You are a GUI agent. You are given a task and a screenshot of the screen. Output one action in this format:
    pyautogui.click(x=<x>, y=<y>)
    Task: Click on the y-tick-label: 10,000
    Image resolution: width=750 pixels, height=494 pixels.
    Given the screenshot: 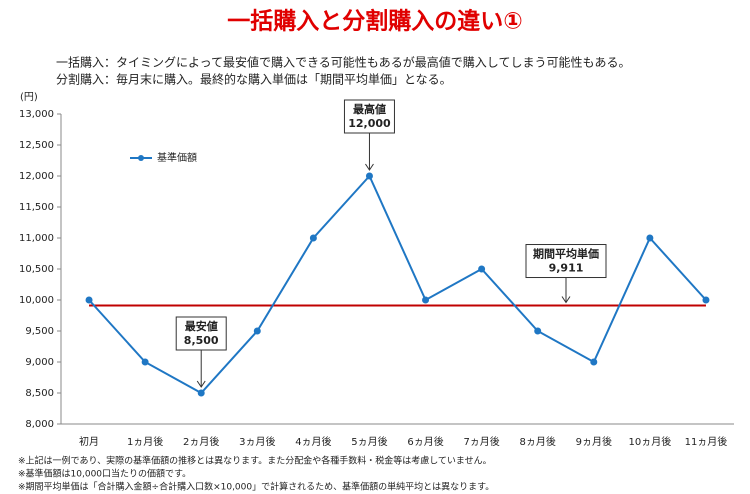 What is the action you would take?
    pyautogui.click(x=36, y=300)
    